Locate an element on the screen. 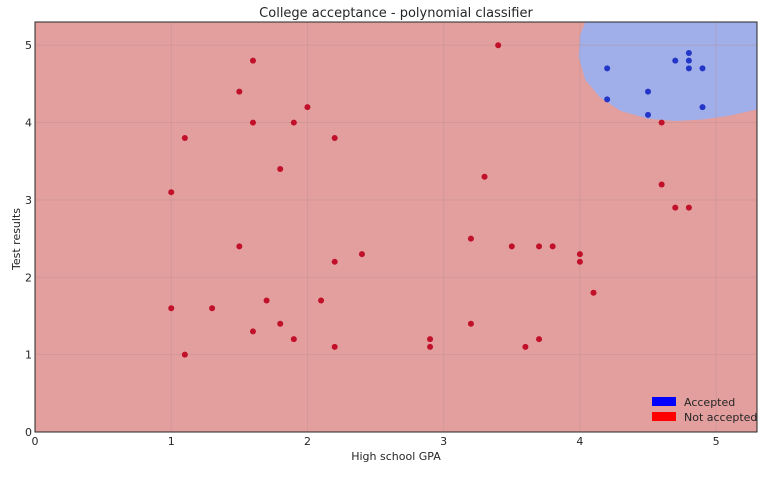 The image size is (775, 477). x-tick-label: 2 is located at coordinates (307, 441).